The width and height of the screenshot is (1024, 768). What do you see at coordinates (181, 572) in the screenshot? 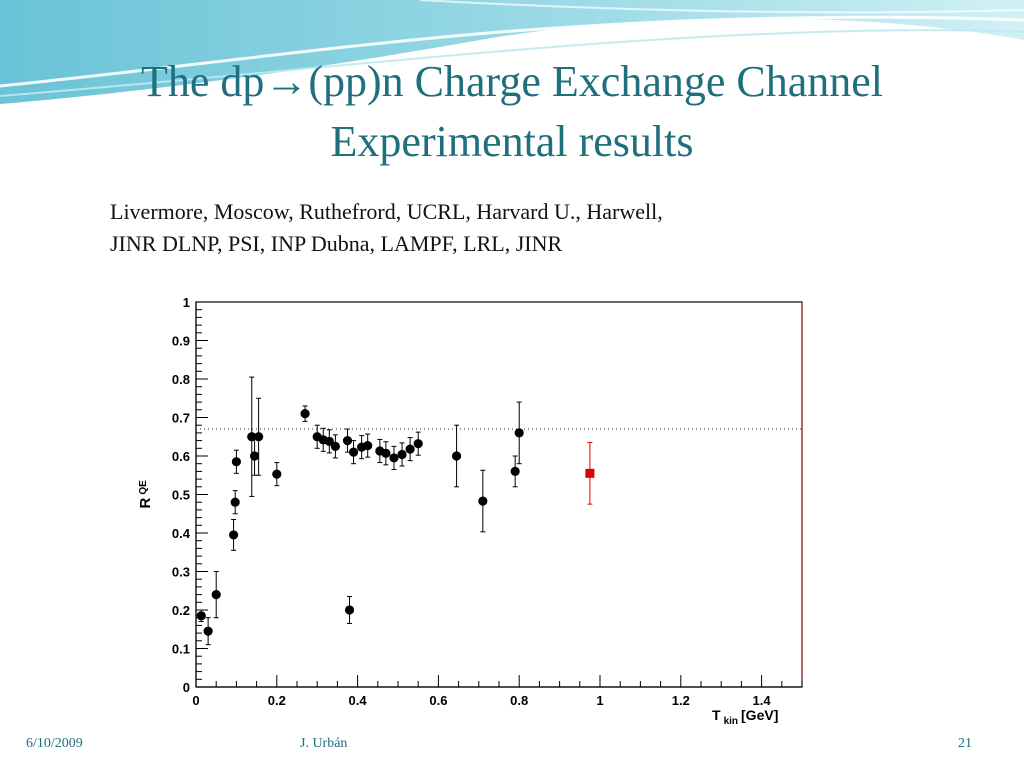
I see `y-tick-label: 0.3` at bounding box center [181, 572].